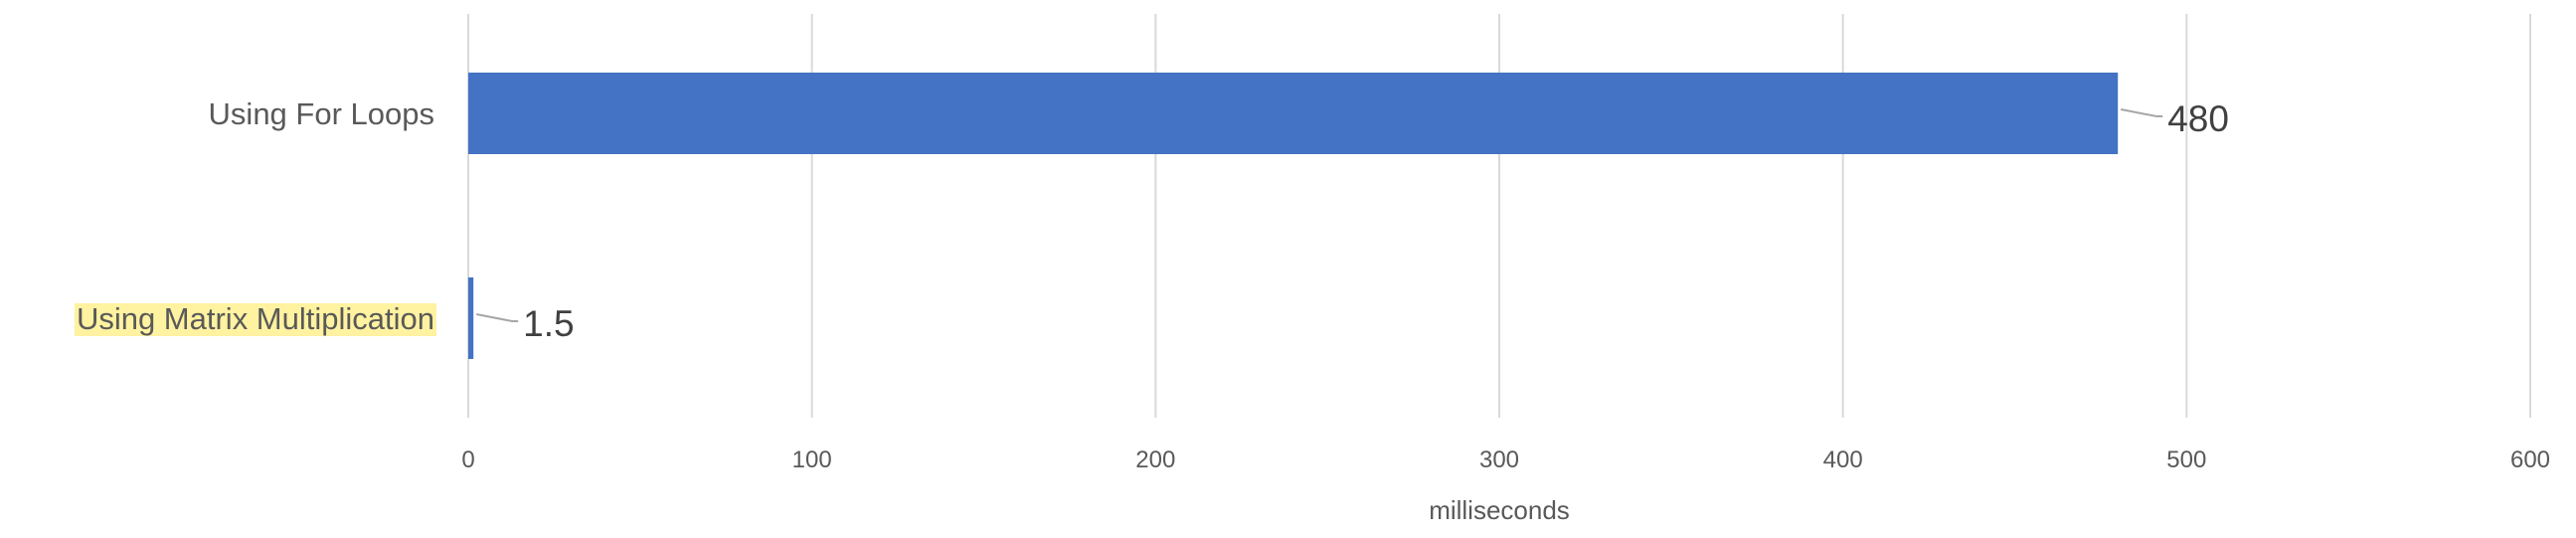 This screenshot has height=538, width=2576. I want to click on x-tick-label: 200, so click(1155, 460).